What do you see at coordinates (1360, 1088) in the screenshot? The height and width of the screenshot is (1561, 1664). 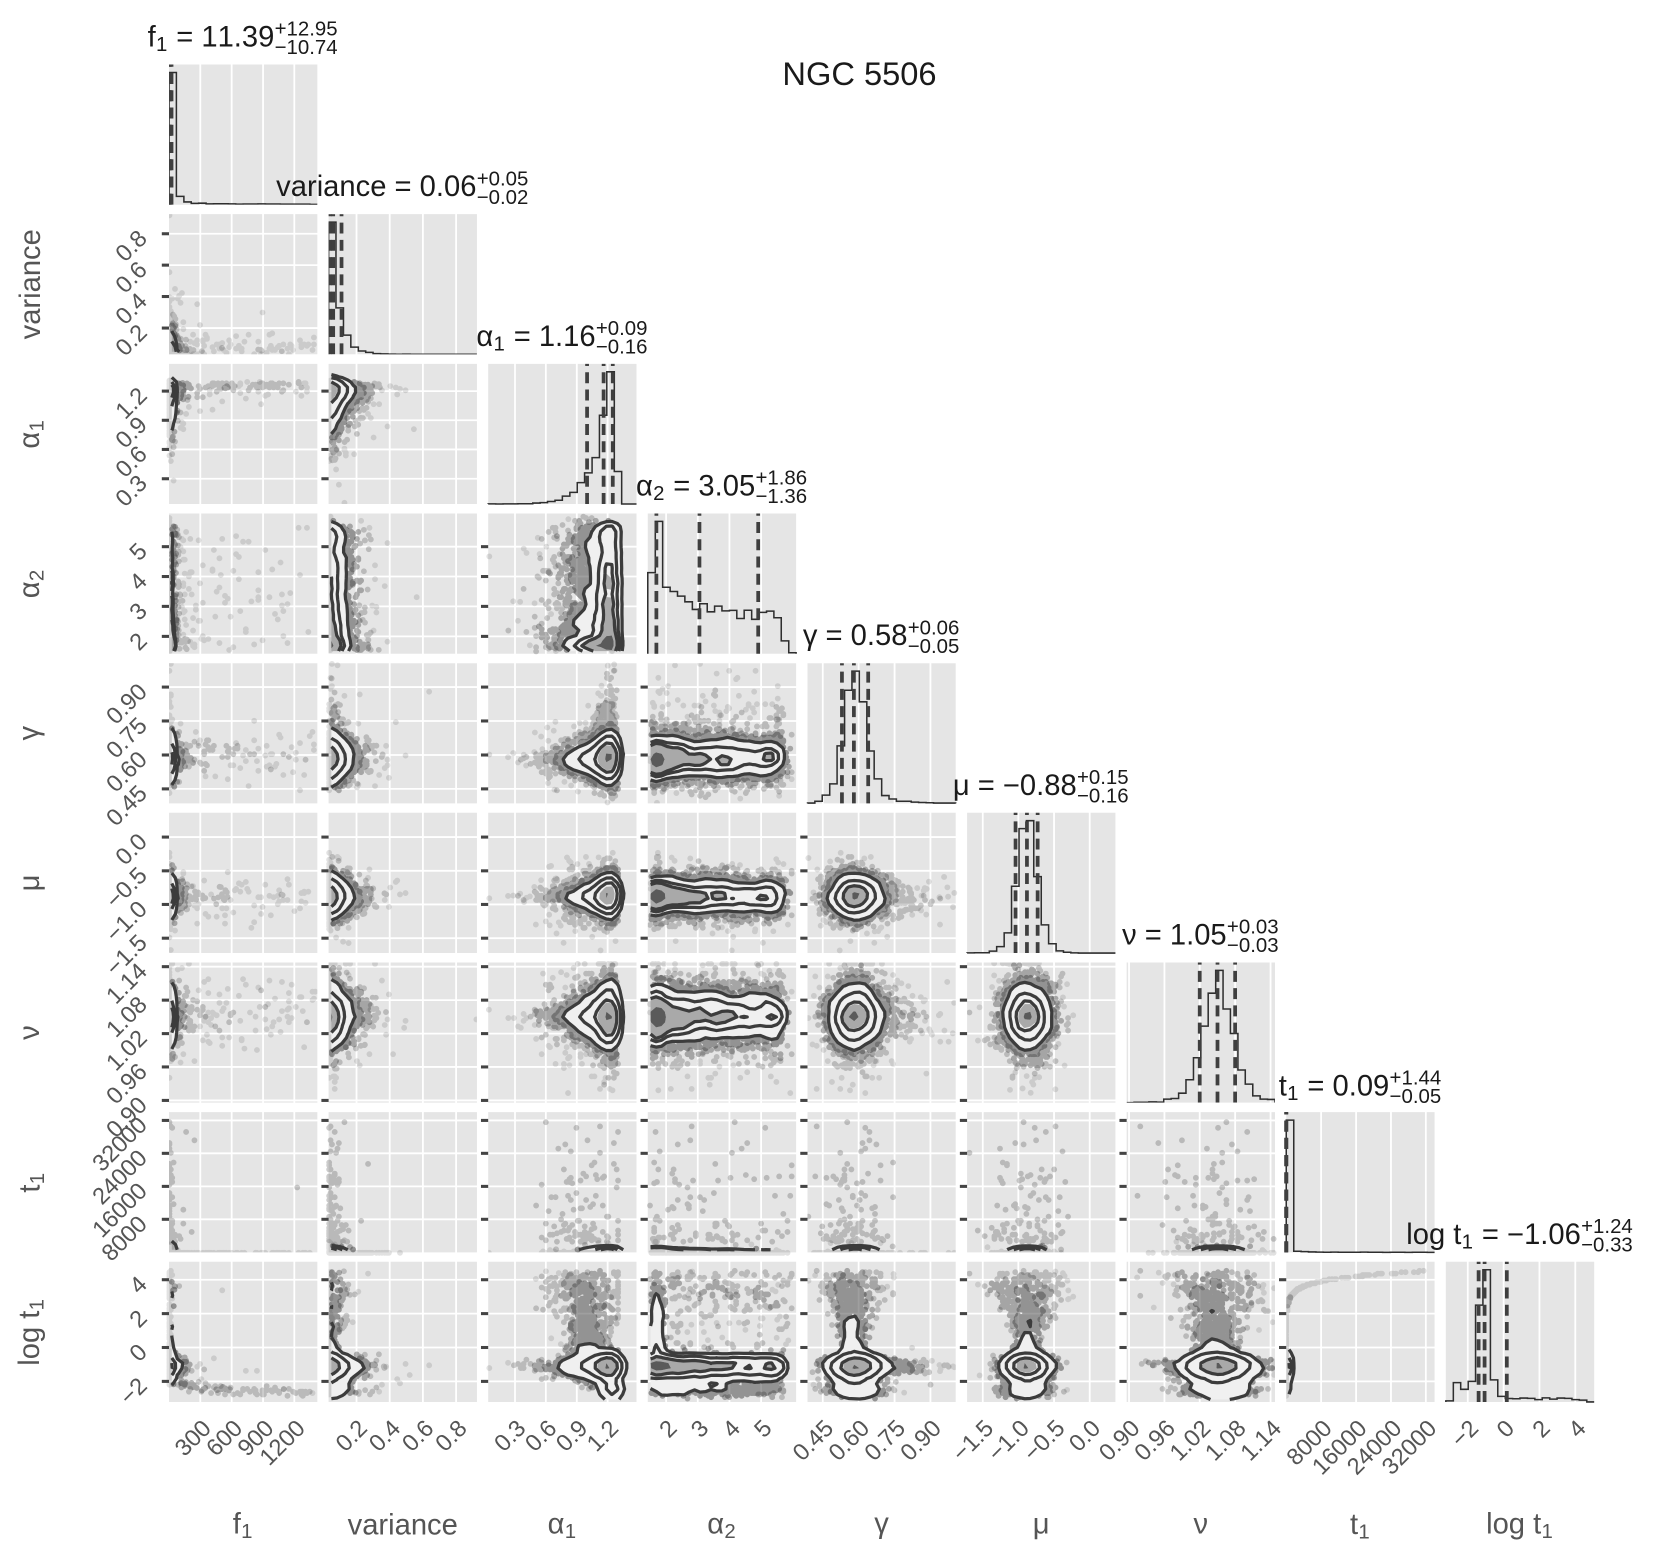 I see `svg-text:t=0.091+−10..0454: t = 0.091+ −1 0..0454` at bounding box center [1360, 1088].